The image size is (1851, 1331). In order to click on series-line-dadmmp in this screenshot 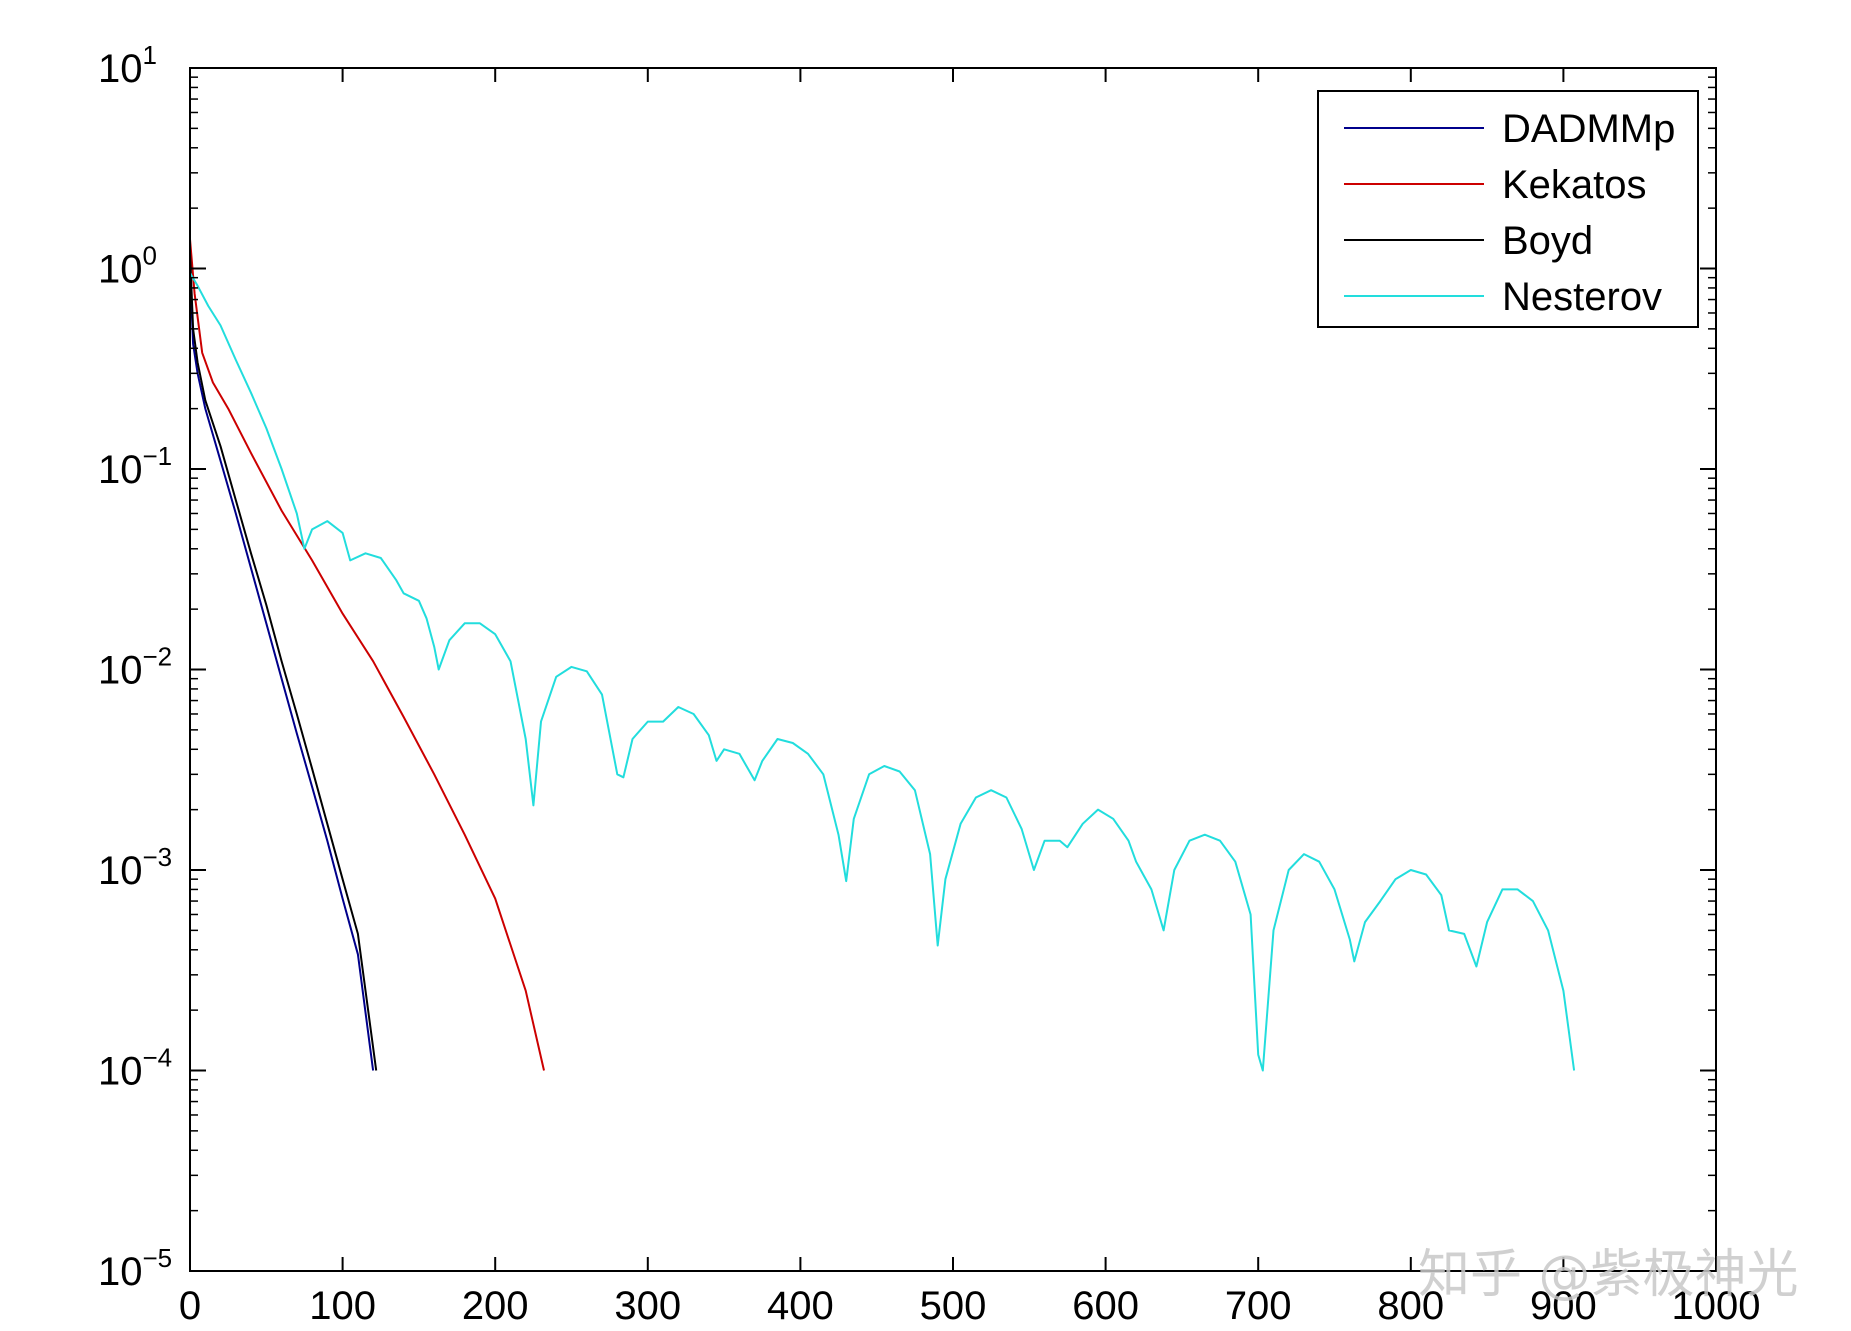, I will do `click(282, 669)`.